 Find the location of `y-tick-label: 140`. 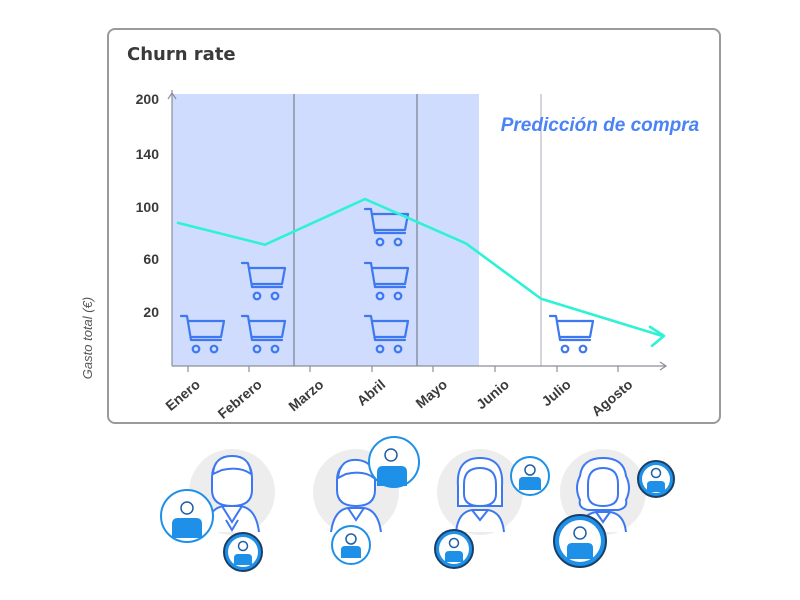

y-tick-label: 140 is located at coordinates (148, 154).